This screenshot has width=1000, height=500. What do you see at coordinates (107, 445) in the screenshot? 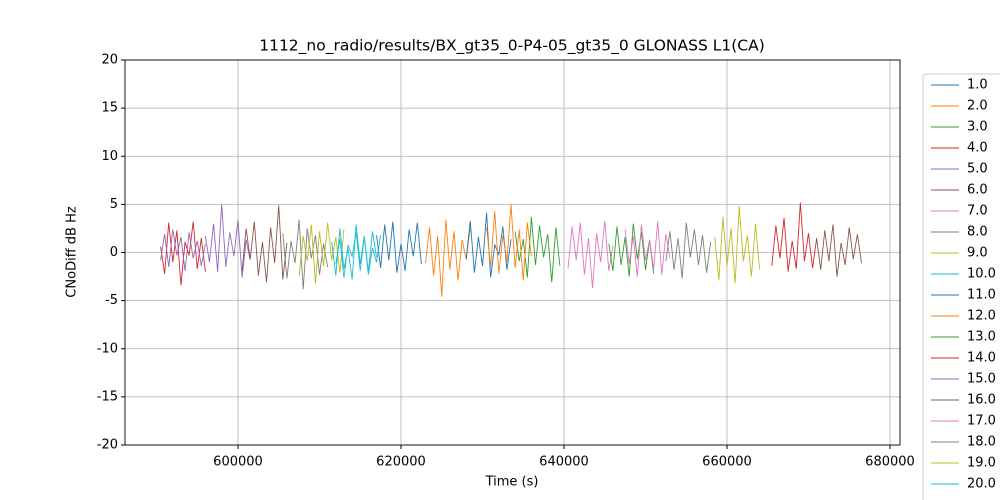
I see `y-tick-label: -20` at bounding box center [107, 445].